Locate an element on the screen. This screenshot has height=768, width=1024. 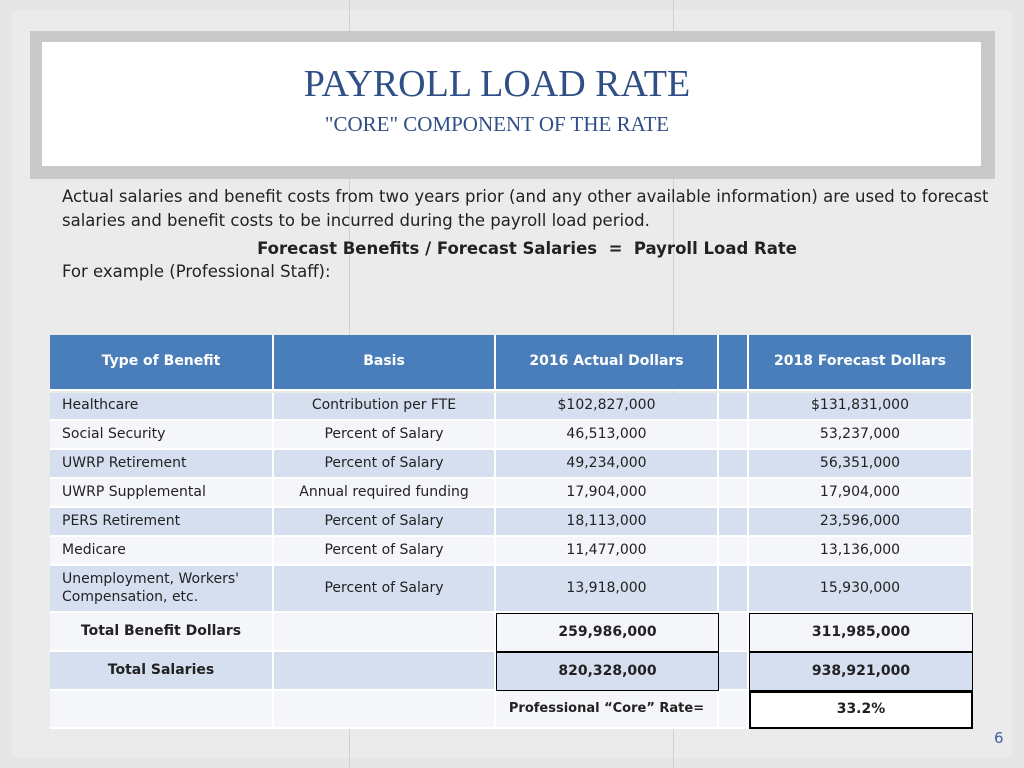
table-cell: Annual required funding is located at coordinates (385, 493).